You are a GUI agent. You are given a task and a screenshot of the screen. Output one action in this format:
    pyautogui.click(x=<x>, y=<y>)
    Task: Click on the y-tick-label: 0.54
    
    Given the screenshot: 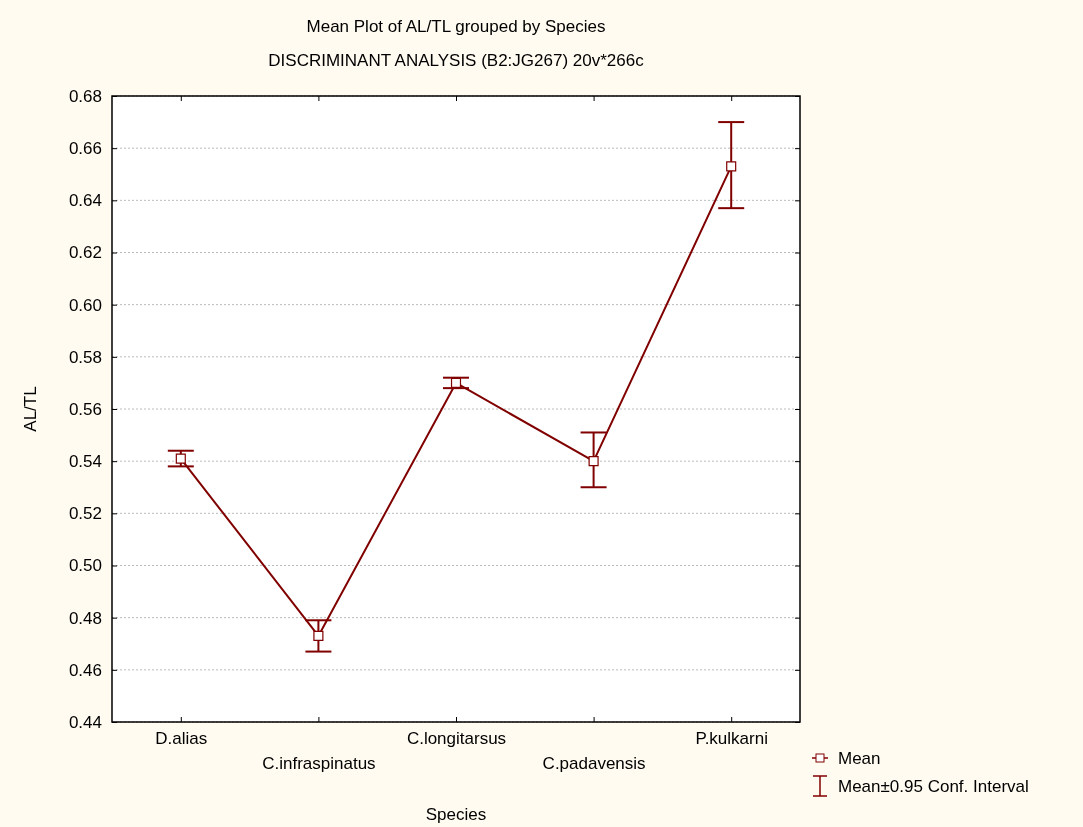 What is the action you would take?
    pyautogui.click(x=85, y=462)
    